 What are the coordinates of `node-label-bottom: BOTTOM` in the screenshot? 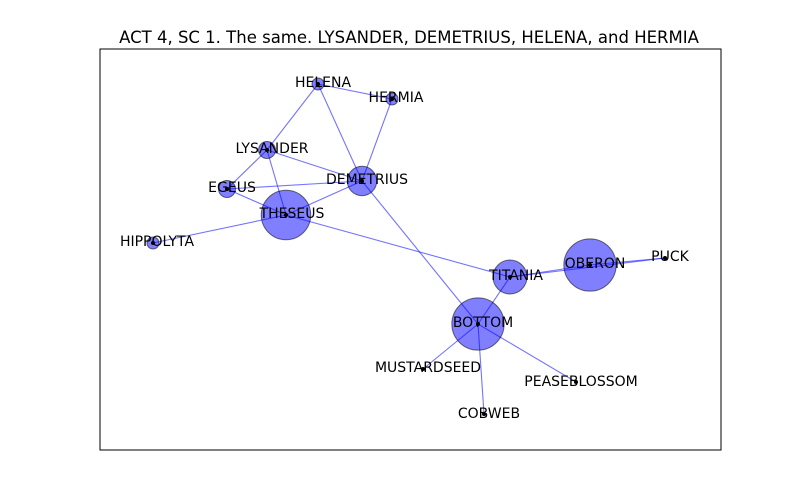 It's located at (483, 323).